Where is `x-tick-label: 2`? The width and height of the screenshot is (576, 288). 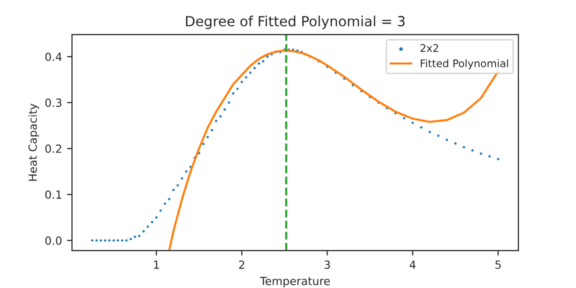 x-tick-label: 2 is located at coordinates (241, 264).